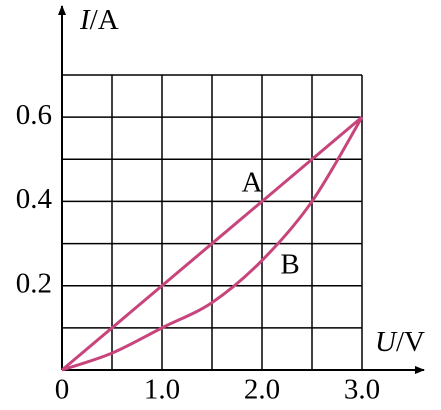 This screenshot has width=441, height=410. What do you see at coordinates (34, 283) in the screenshot?
I see `y-tick-label: 0.2` at bounding box center [34, 283].